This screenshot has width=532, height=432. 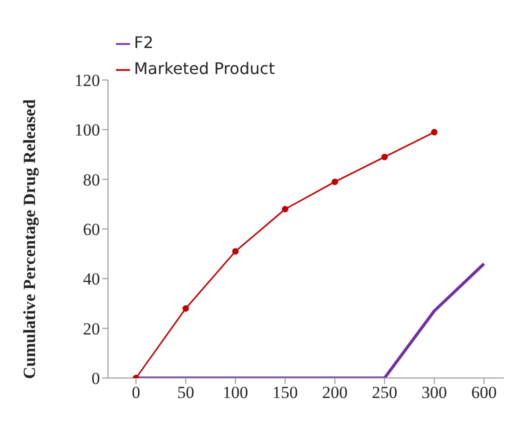 What do you see at coordinates (96, 378) in the screenshot?
I see `y-tick-label: 0` at bounding box center [96, 378].